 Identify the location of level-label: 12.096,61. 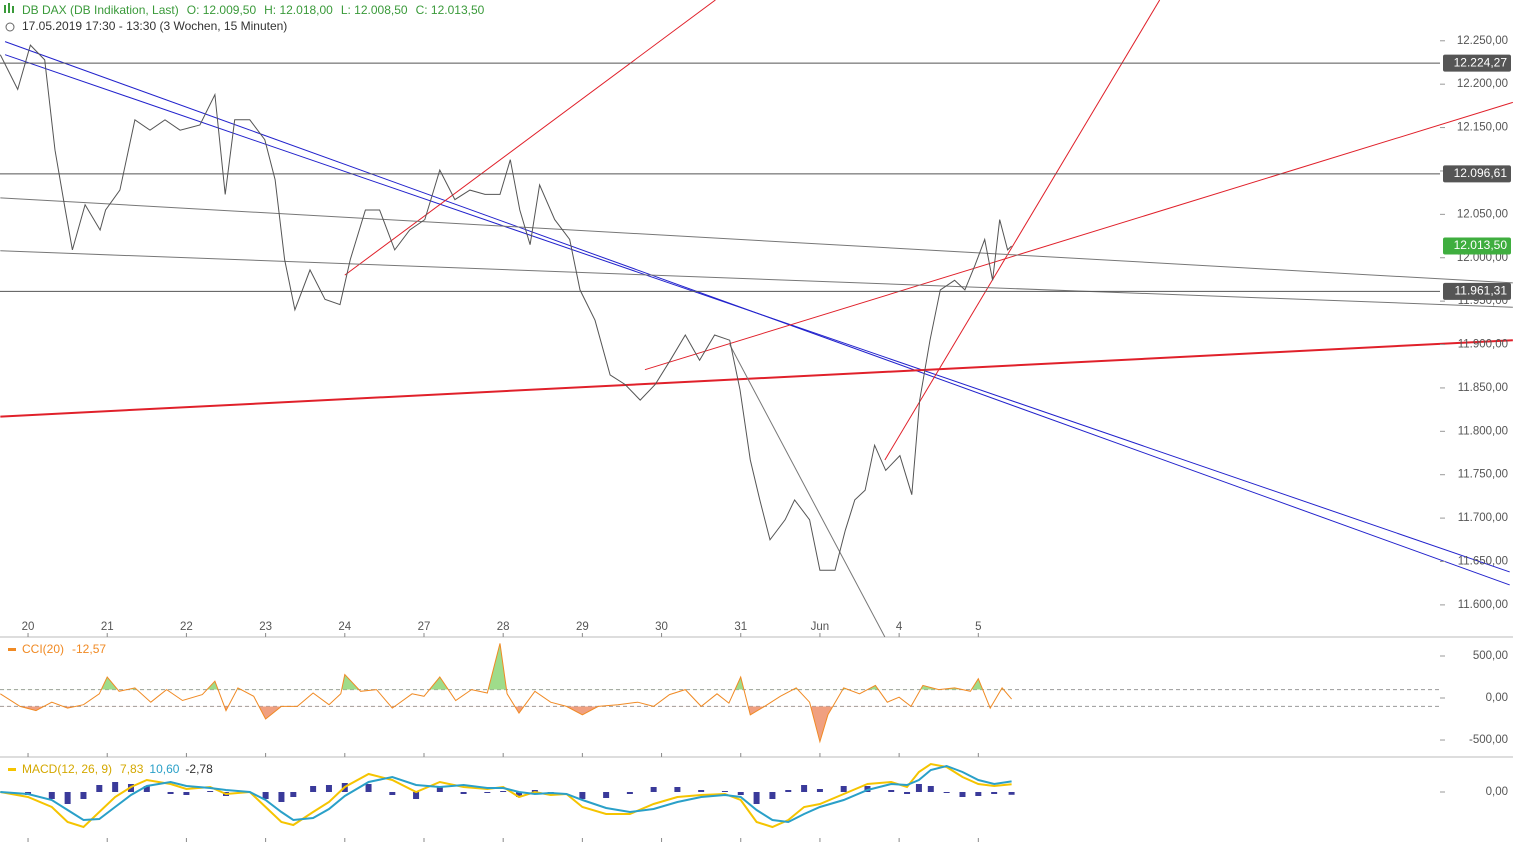
(1481, 173).